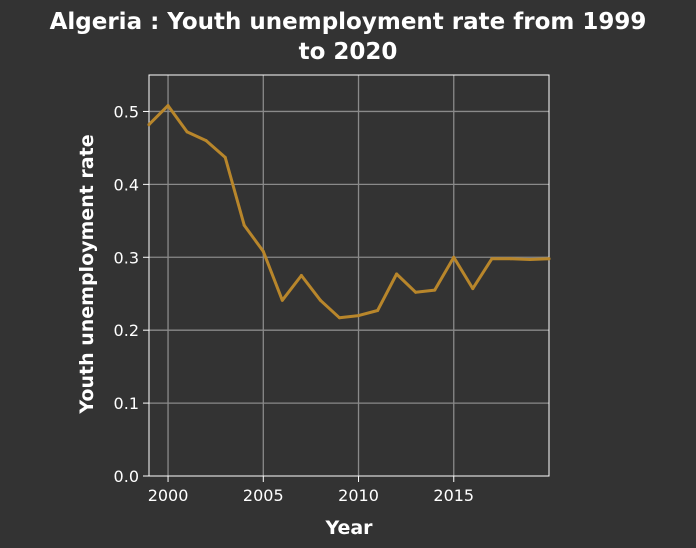 The width and height of the screenshot is (696, 548). I want to click on y-tick-label: 0.5, so click(126, 111).